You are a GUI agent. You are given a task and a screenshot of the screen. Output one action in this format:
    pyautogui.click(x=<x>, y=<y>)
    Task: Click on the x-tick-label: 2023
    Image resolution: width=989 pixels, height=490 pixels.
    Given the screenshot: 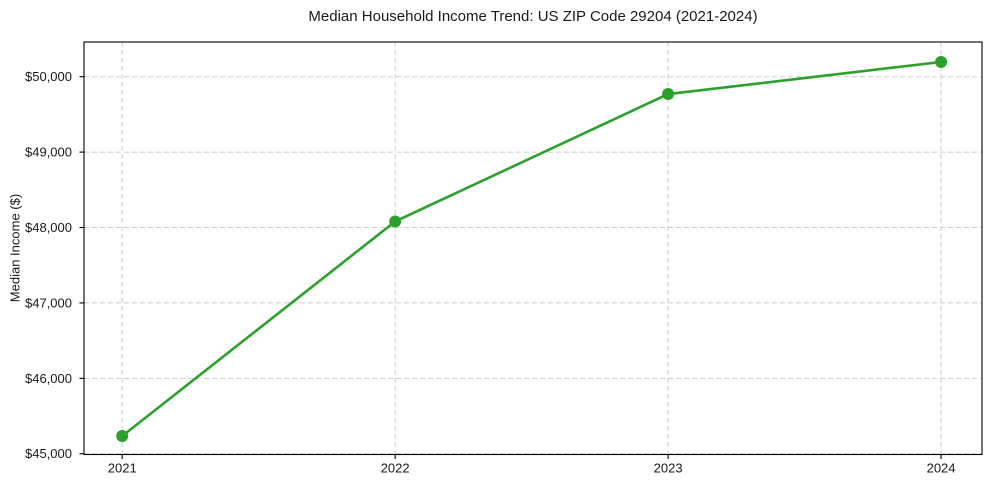 What is the action you would take?
    pyautogui.click(x=668, y=468)
    